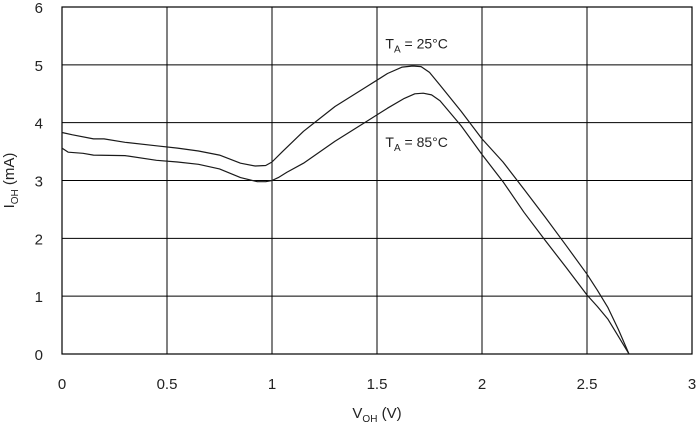  What do you see at coordinates (39, 355) in the screenshot?
I see `y-tick-label: 0` at bounding box center [39, 355].